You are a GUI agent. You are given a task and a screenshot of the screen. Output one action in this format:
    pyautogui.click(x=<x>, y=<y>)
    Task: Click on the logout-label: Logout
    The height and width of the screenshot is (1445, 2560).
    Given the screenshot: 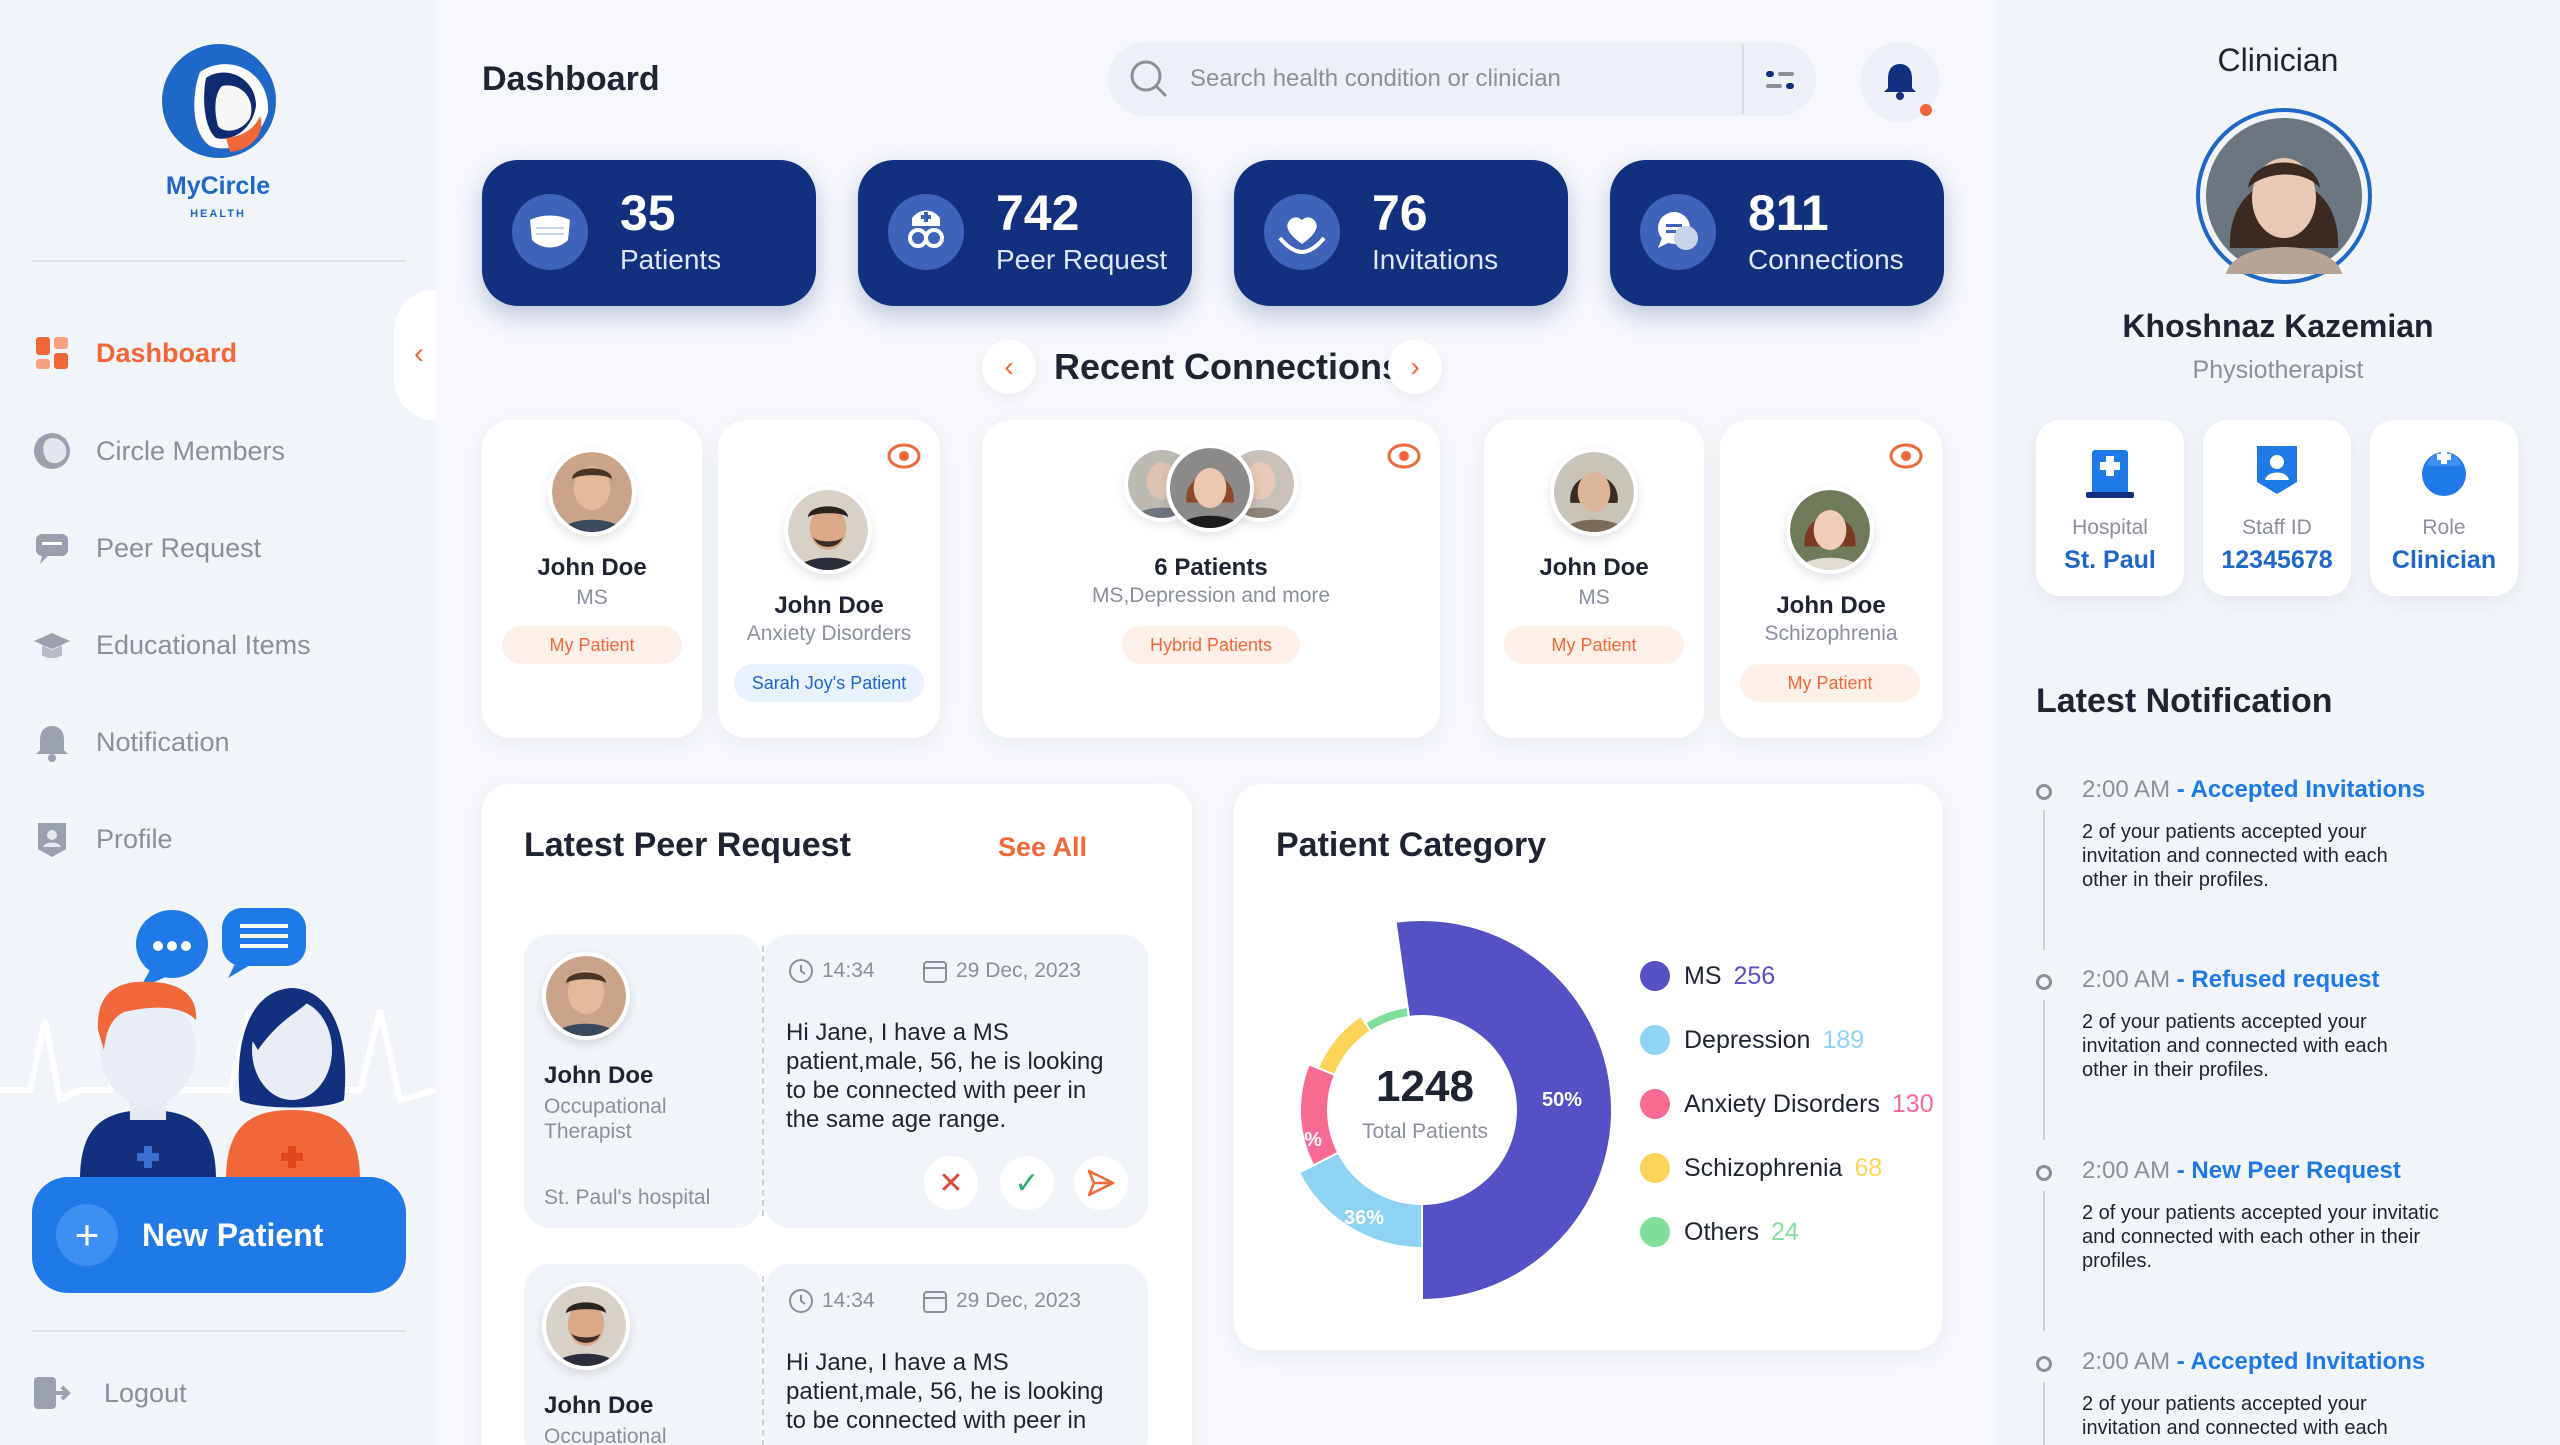 What is the action you would take?
    pyautogui.click(x=145, y=1392)
    